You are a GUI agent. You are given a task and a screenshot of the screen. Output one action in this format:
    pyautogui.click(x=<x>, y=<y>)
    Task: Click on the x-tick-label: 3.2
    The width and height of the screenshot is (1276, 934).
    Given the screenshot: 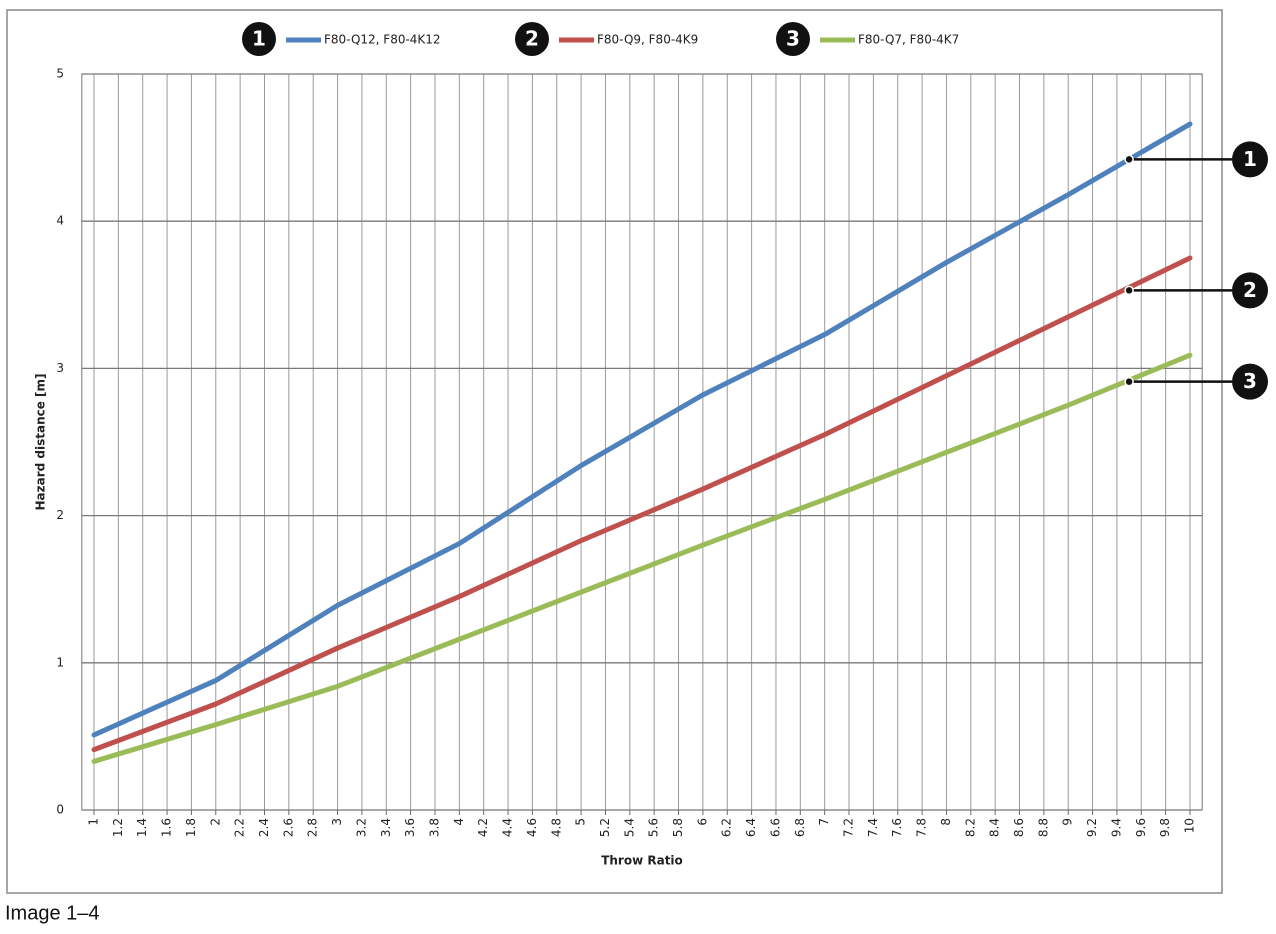 What is the action you would take?
    pyautogui.click(x=361, y=827)
    